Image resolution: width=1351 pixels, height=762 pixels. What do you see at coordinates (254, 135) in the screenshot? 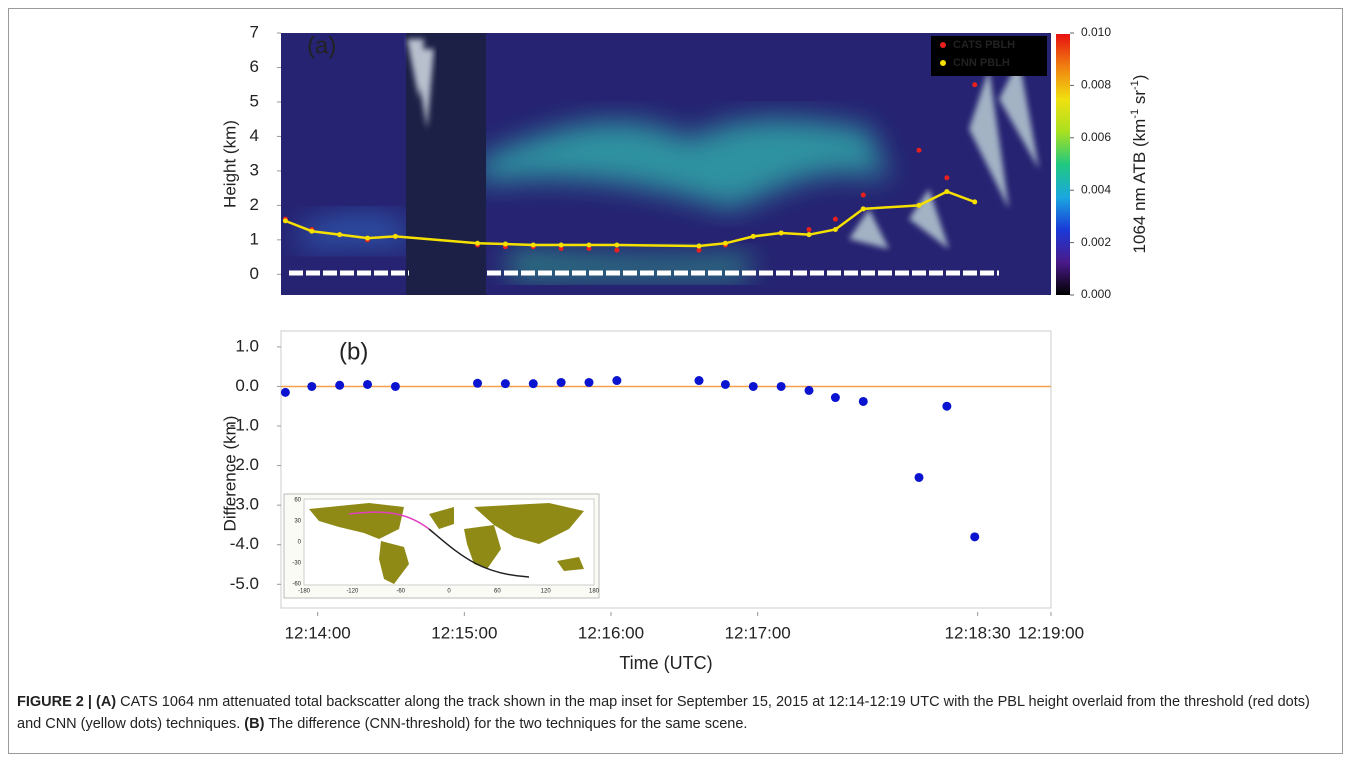
I see `y-tick-label: 4` at bounding box center [254, 135].